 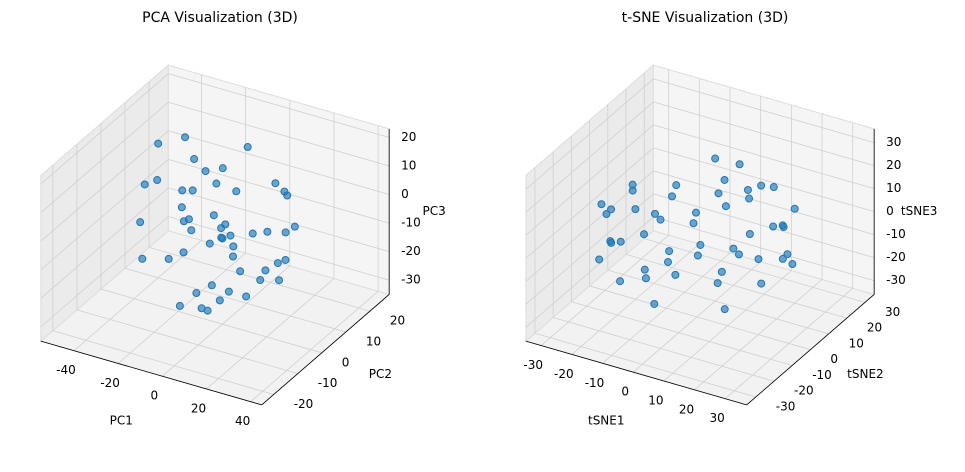 What do you see at coordinates (606, 421) in the screenshot?
I see `x-axis-label: tSNE1` at bounding box center [606, 421].